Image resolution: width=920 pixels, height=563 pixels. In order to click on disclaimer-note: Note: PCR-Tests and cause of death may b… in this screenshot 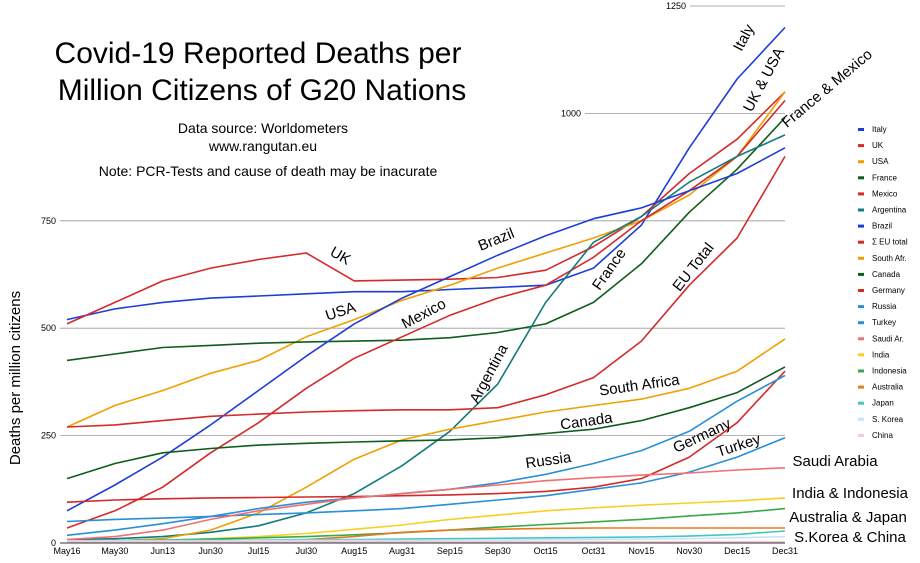, I will do `click(268, 171)`.